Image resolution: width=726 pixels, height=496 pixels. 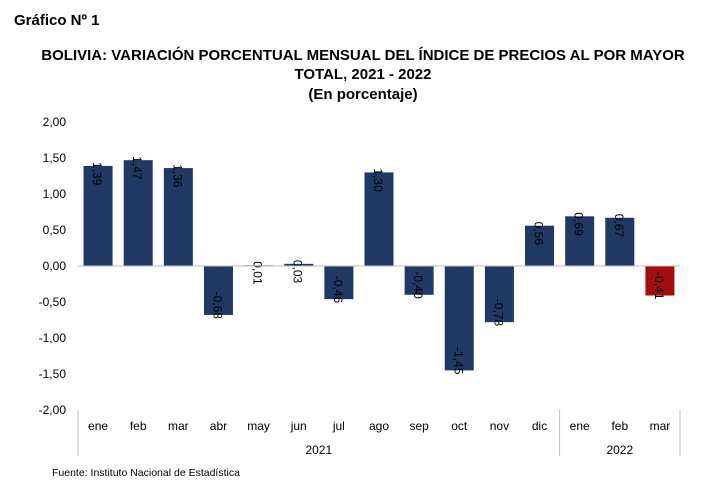 What do you see at coordinates (298, 426) in the screenshot?
I see `x-tick-label: jun` at bounding box center [298, 426].